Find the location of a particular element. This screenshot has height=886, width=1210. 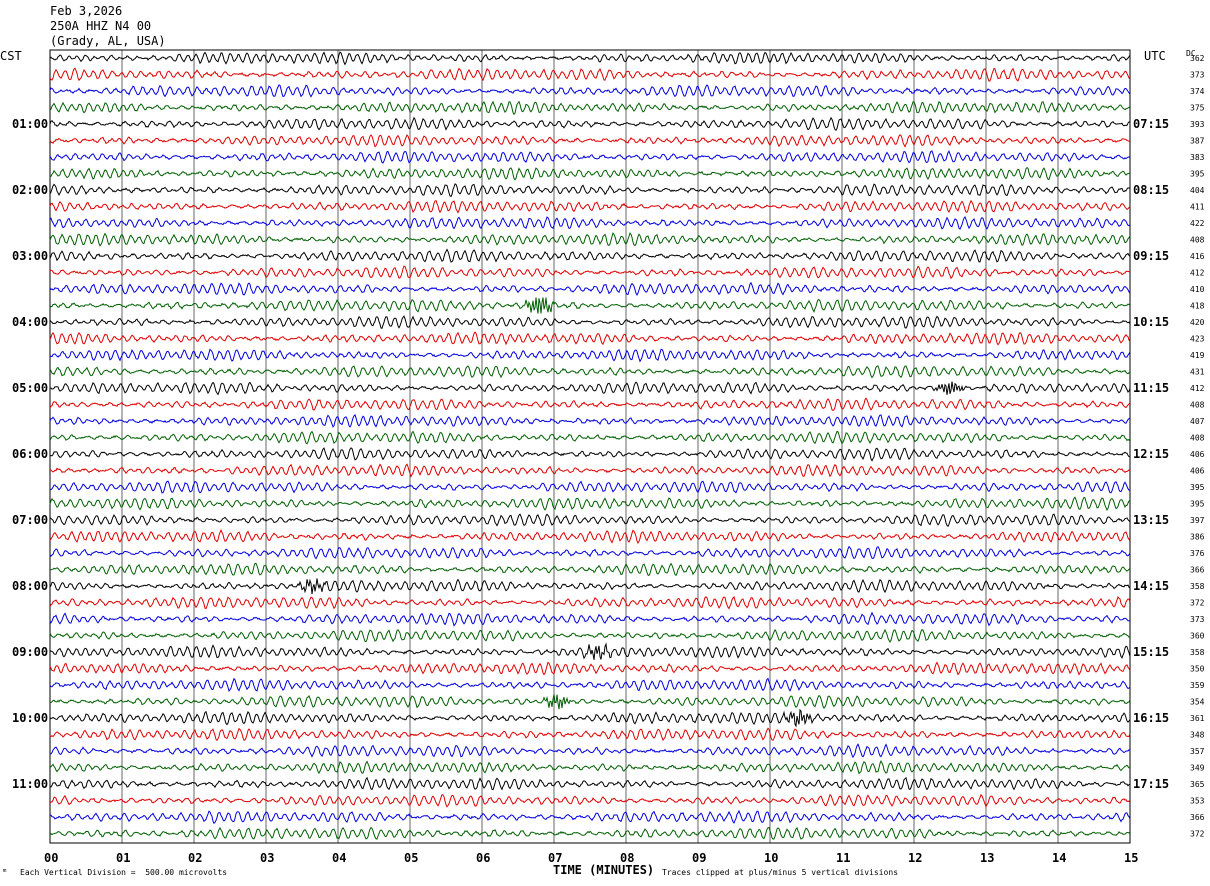

dc-offset-label: 359 is located at coordinates (1197, 685).